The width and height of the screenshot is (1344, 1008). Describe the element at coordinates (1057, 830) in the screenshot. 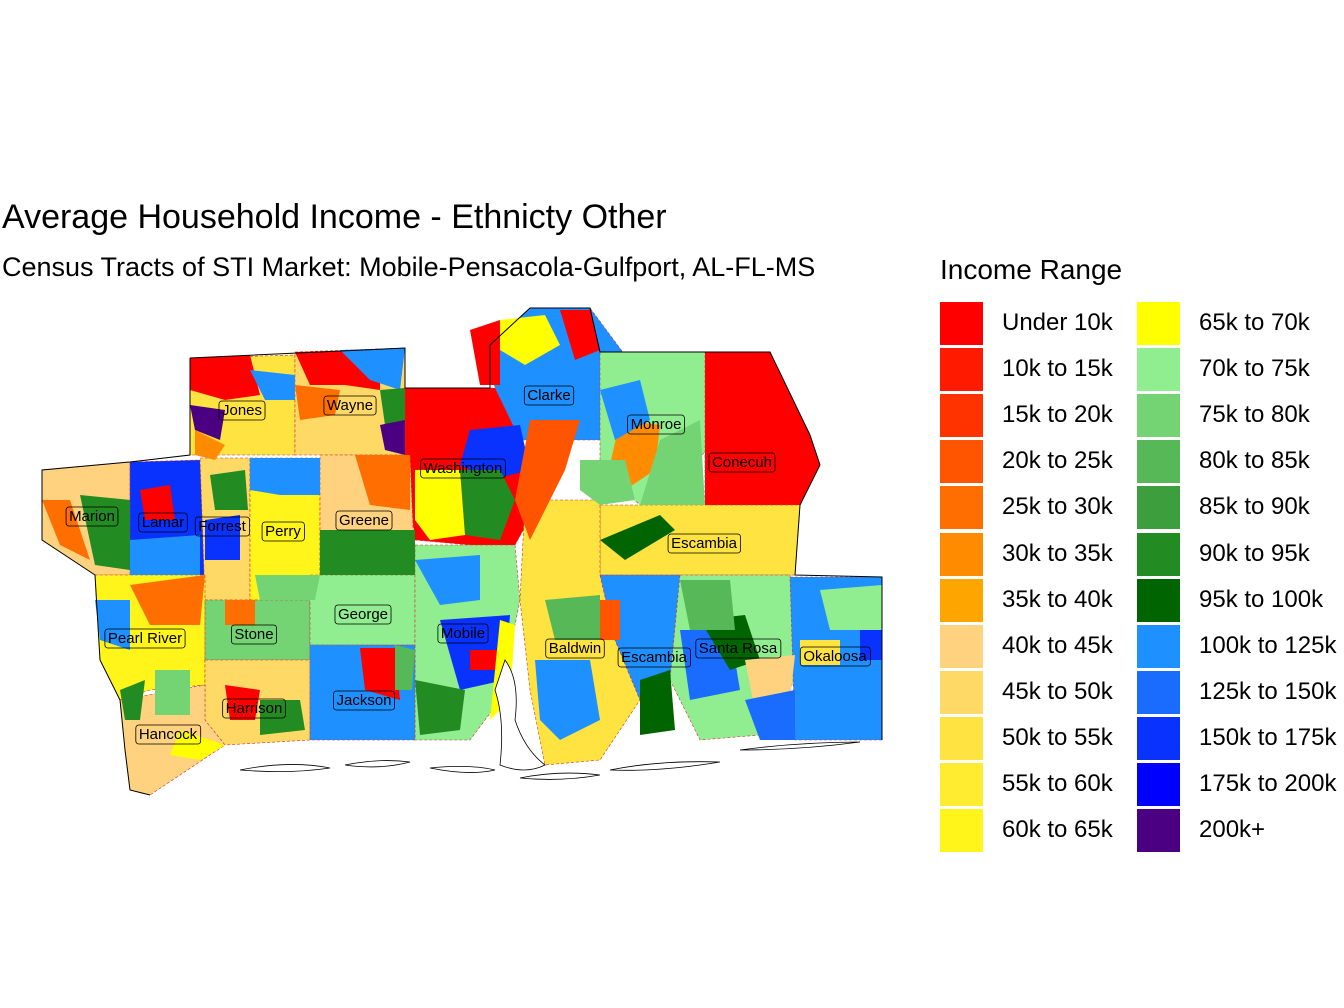

I see `legend-label: 60k to 65k` at that location.